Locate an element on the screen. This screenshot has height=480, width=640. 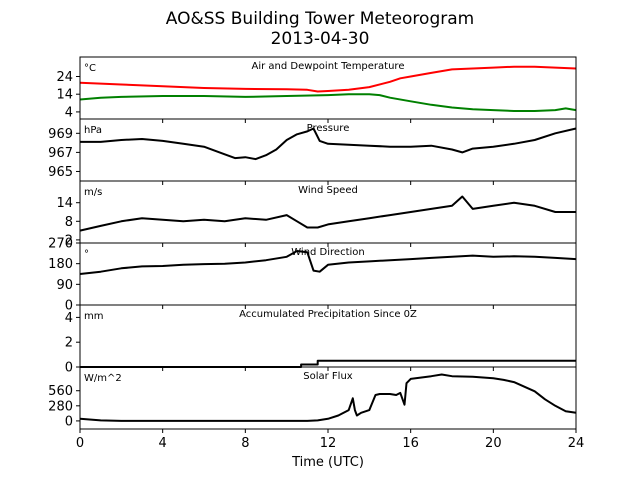
panel-1-series-0-line is located at coordinates (328, 144).